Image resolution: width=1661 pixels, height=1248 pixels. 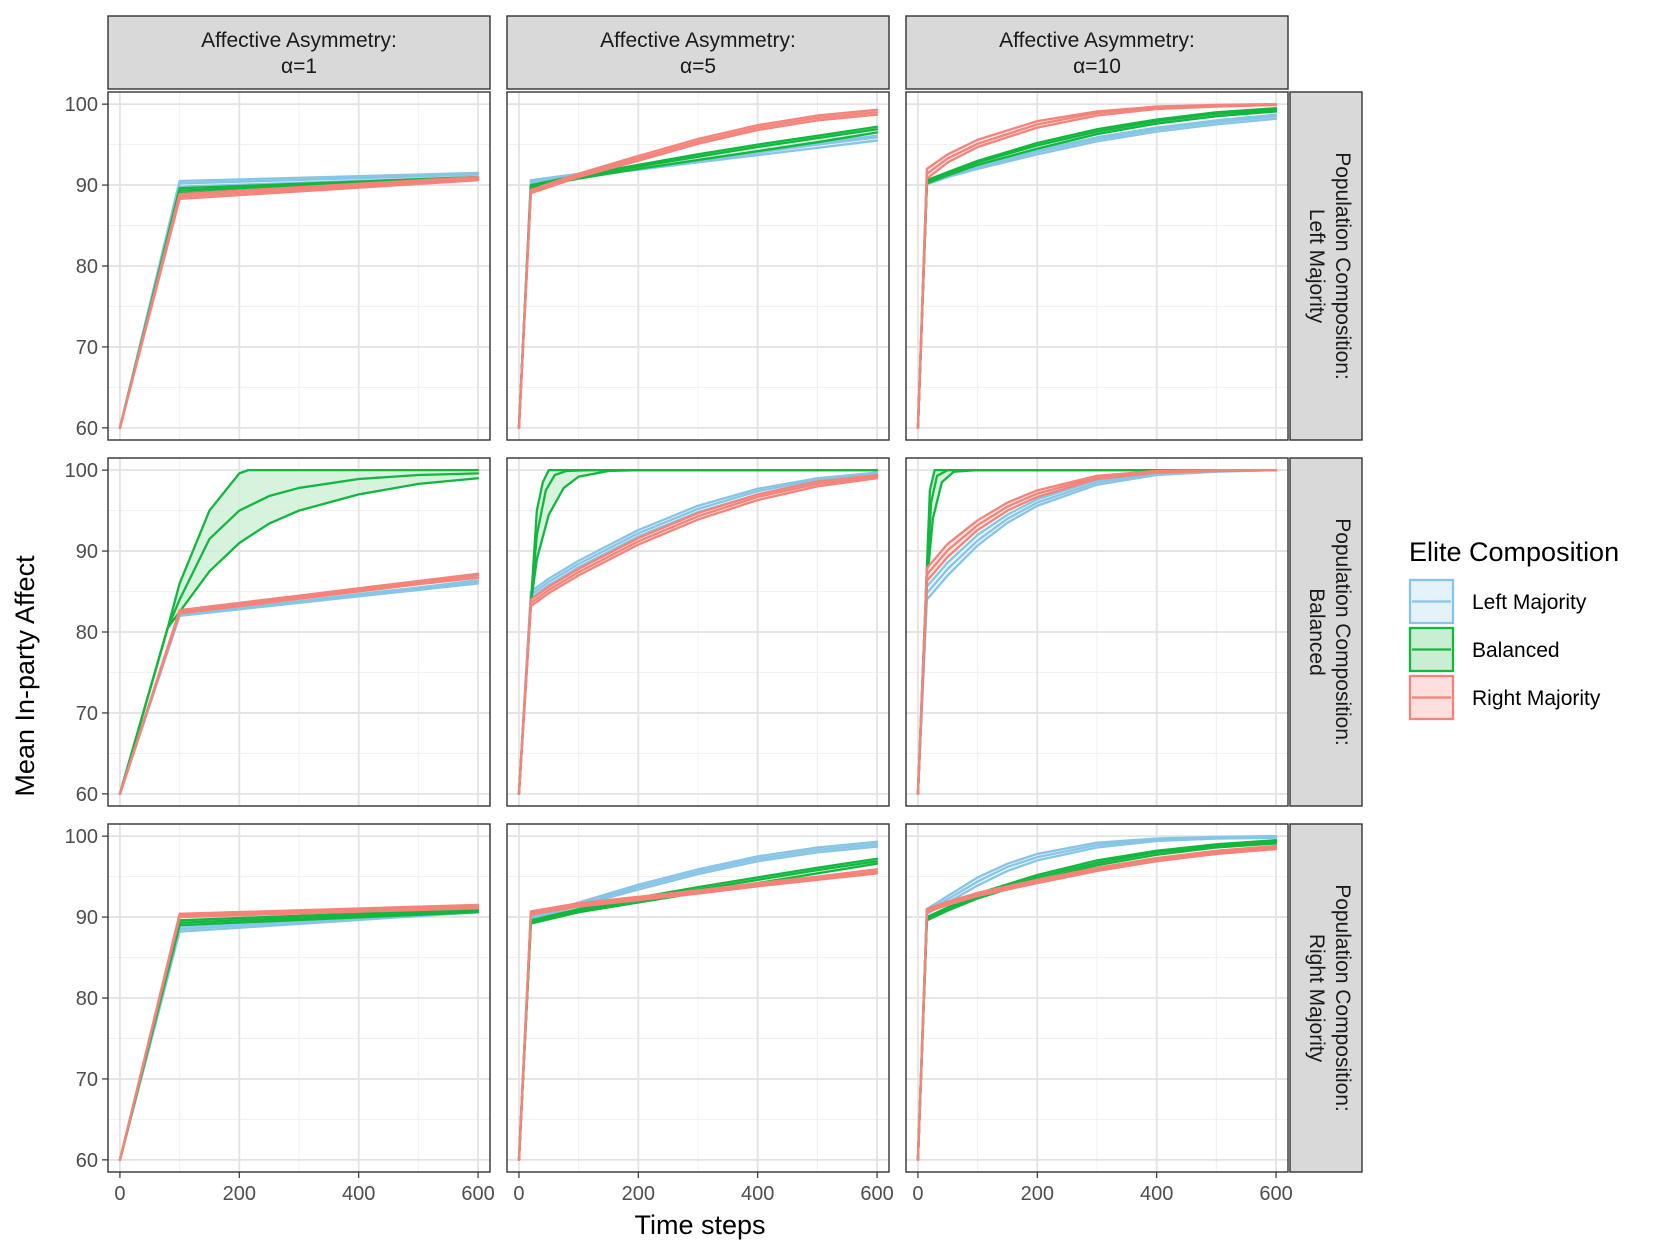 I want to click on column-strip-3: Affective Asymmetry: α=10, so click(x=1097, y=52).